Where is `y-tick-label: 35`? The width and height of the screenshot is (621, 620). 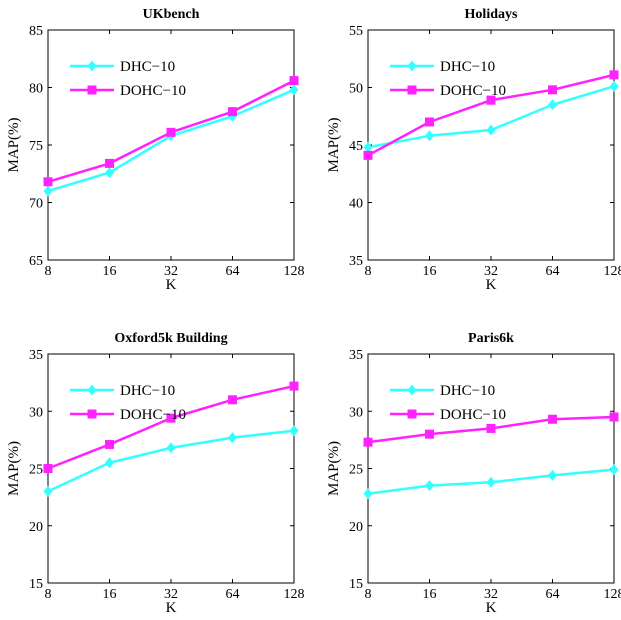 y-tick-label: 35 is located at coordinates (356, 261).